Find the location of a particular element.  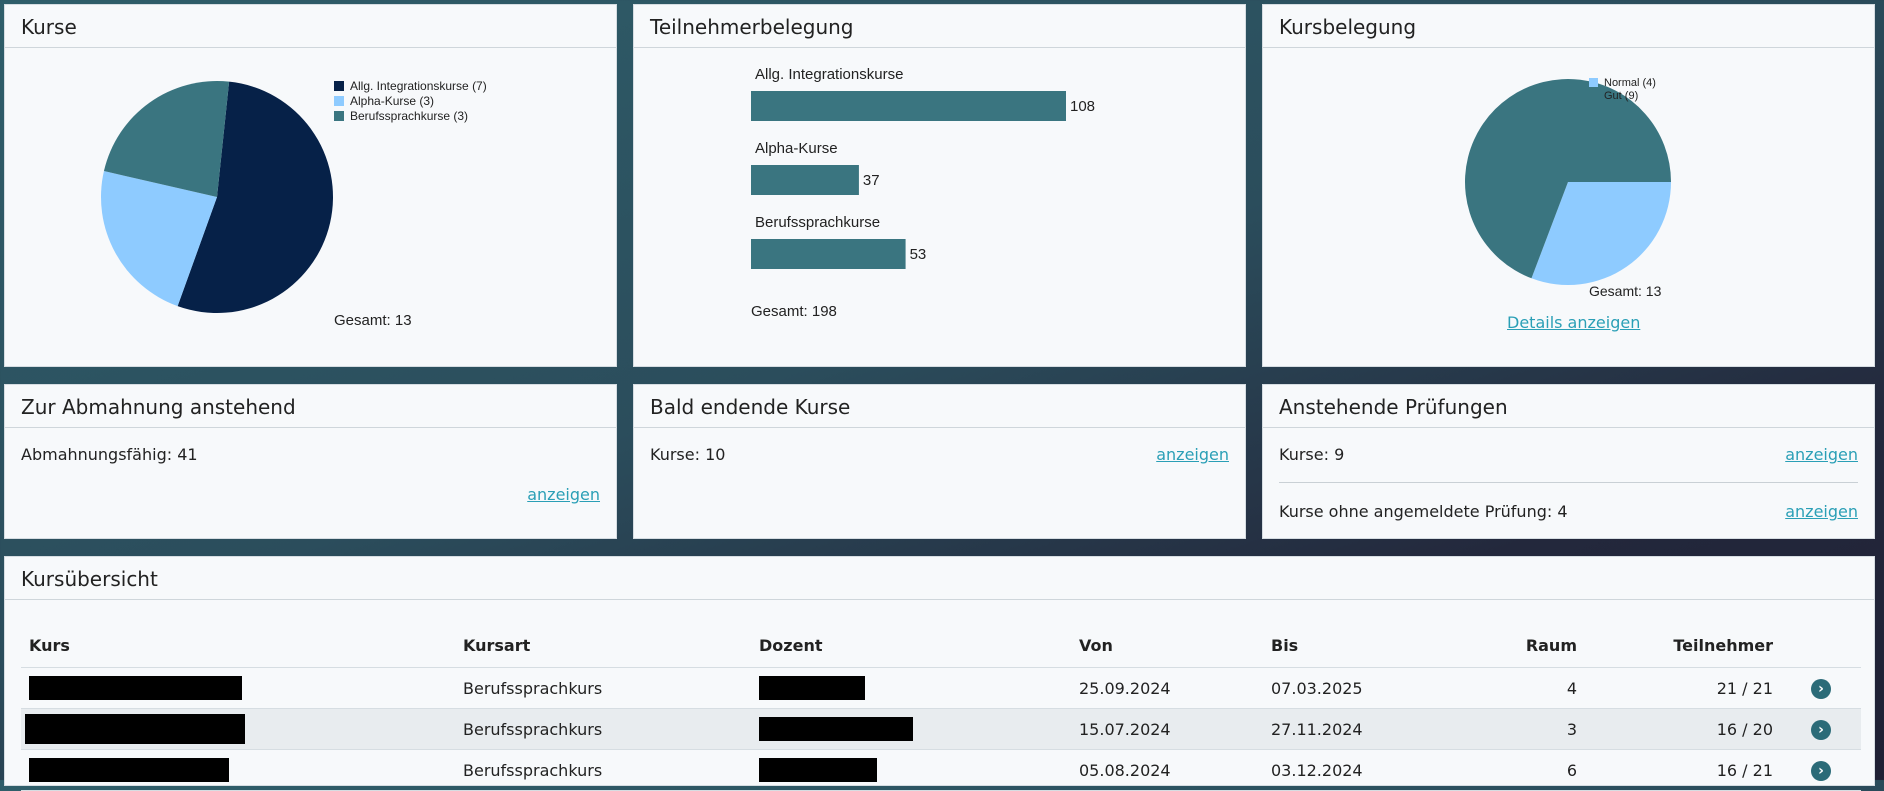

legend-label: Alpha-Kurse (3) is located at coordinates (392, 101).